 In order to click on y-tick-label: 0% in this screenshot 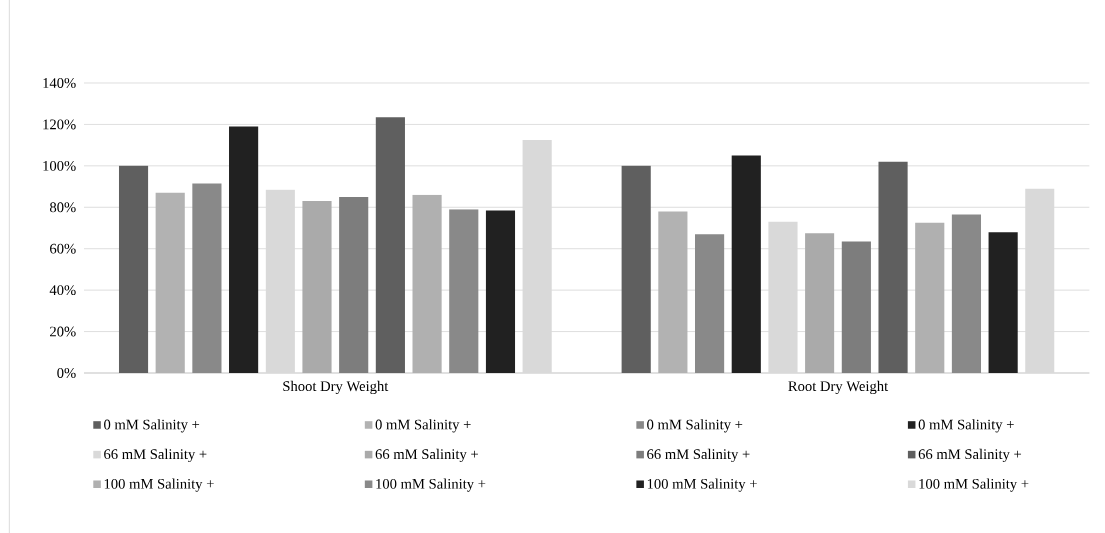, I will do `click(66, 373)`.